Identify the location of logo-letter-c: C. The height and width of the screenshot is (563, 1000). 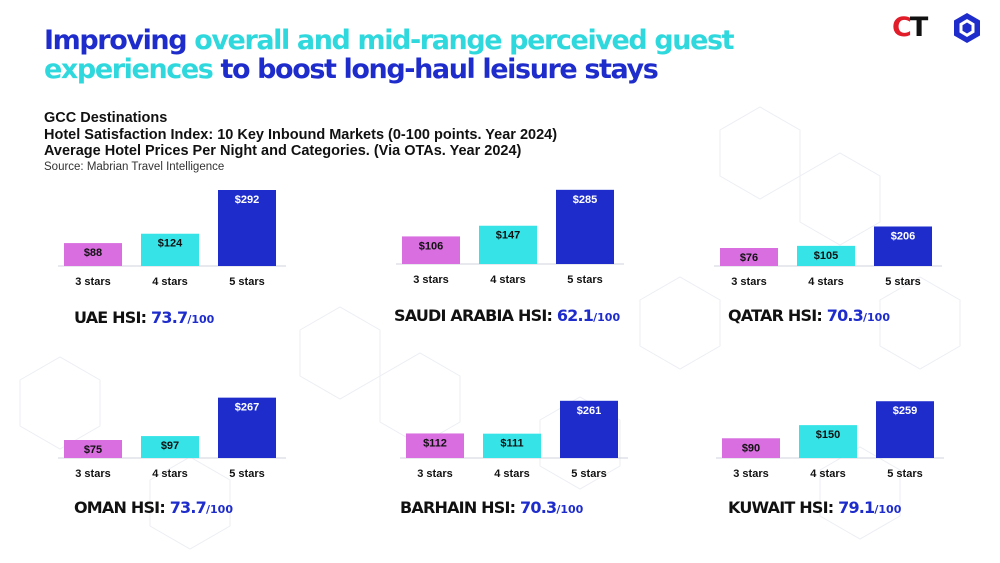
(902, 27).